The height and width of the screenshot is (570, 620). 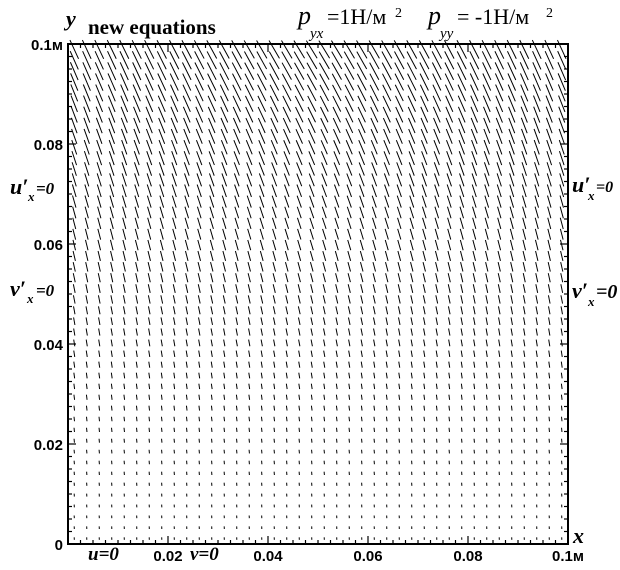 What do you see at coordinates (367, 556) in the screenshot?
I see `x-tick-label: 0.06` at bounding box center [367, 556].